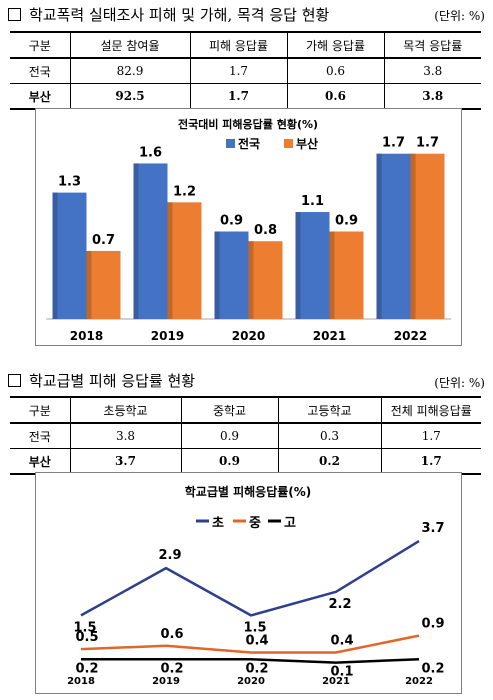  What do you see at coordinates (432, 45) in the screenshot?
I see `header-cell: 목격 응답률` at bounding box center [432, 45].